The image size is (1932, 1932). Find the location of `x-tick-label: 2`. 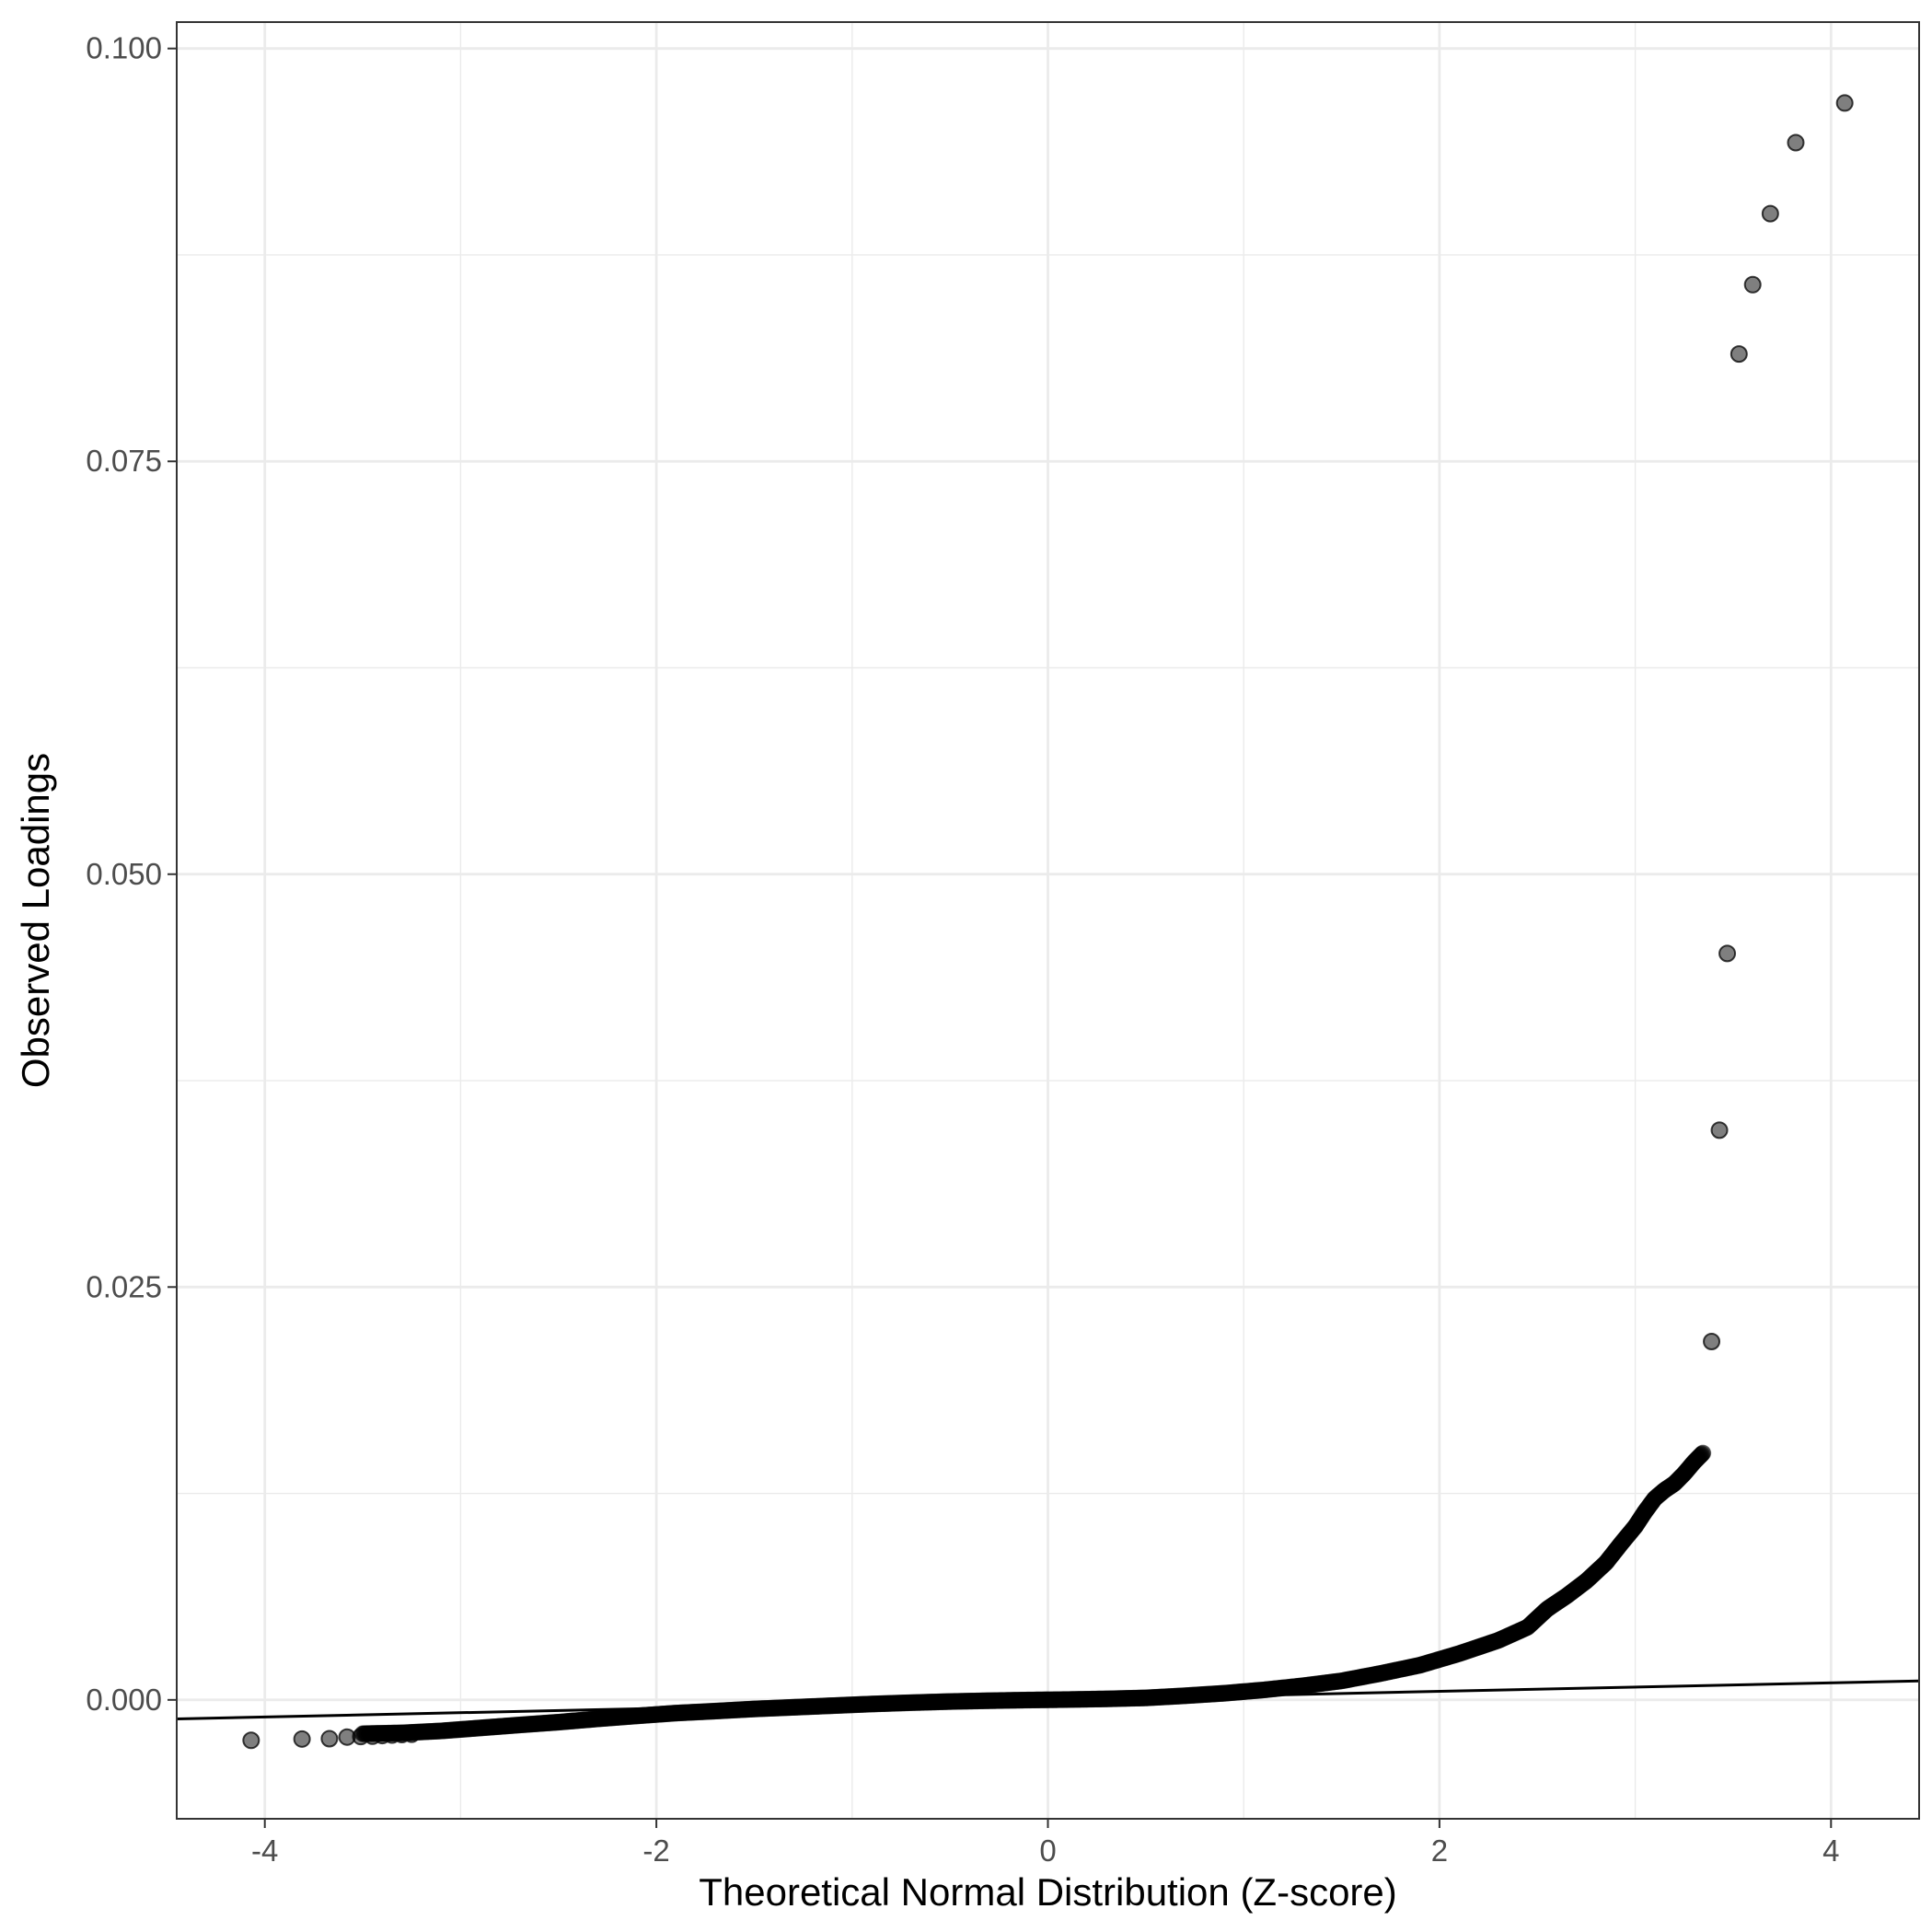

x-tick-label: 2 is located at coordinates (1440, 1851).